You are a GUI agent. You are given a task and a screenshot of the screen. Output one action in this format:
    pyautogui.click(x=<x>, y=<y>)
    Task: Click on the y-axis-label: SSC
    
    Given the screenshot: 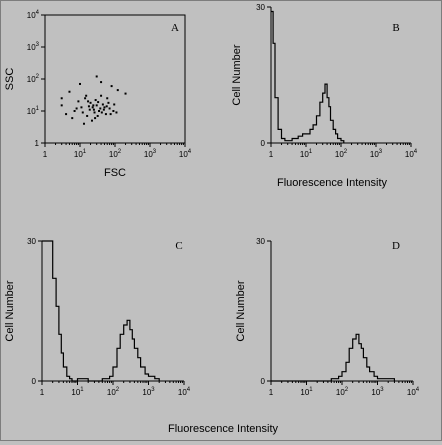 What is the action you would take?
    pyautogui.click(x=10, y=79)
    